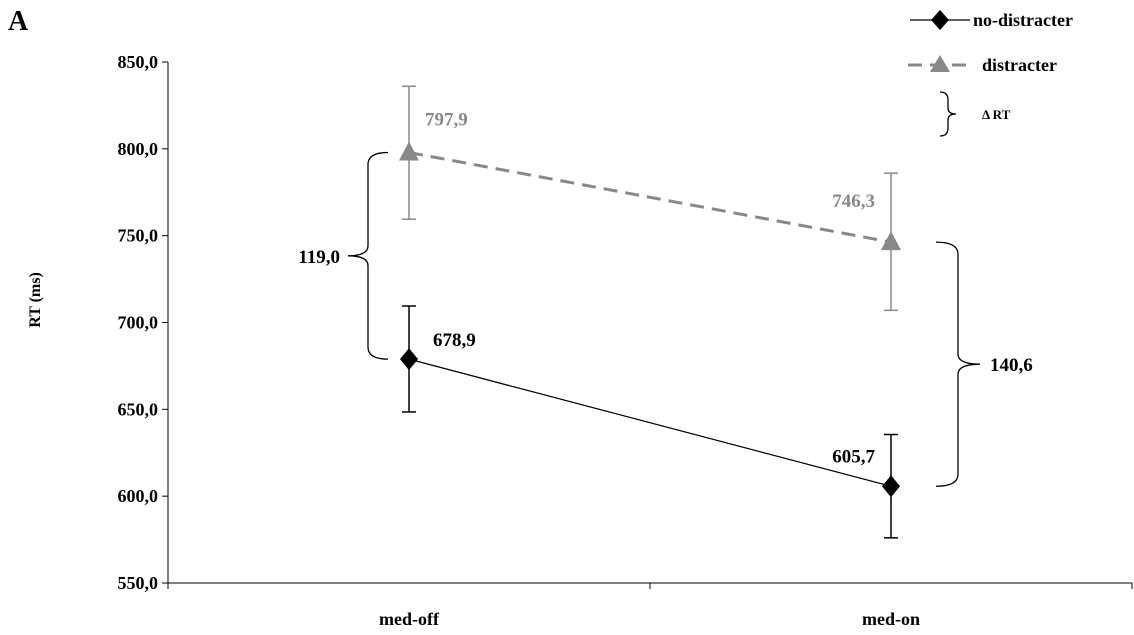  I want to click on legend-brace, so click(948, 114).